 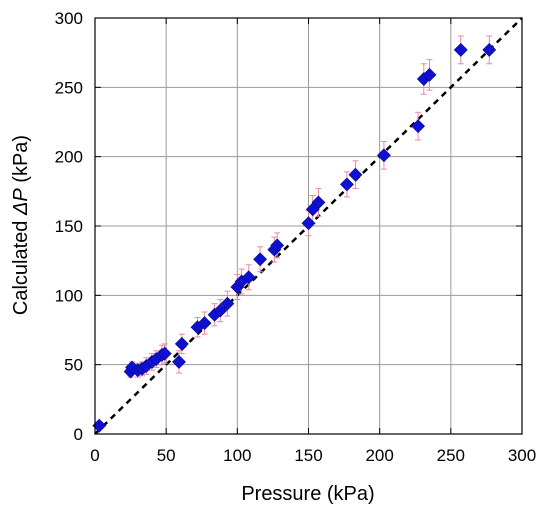 I want to click on y-tick-label: 300, so click(x=69, y=18).